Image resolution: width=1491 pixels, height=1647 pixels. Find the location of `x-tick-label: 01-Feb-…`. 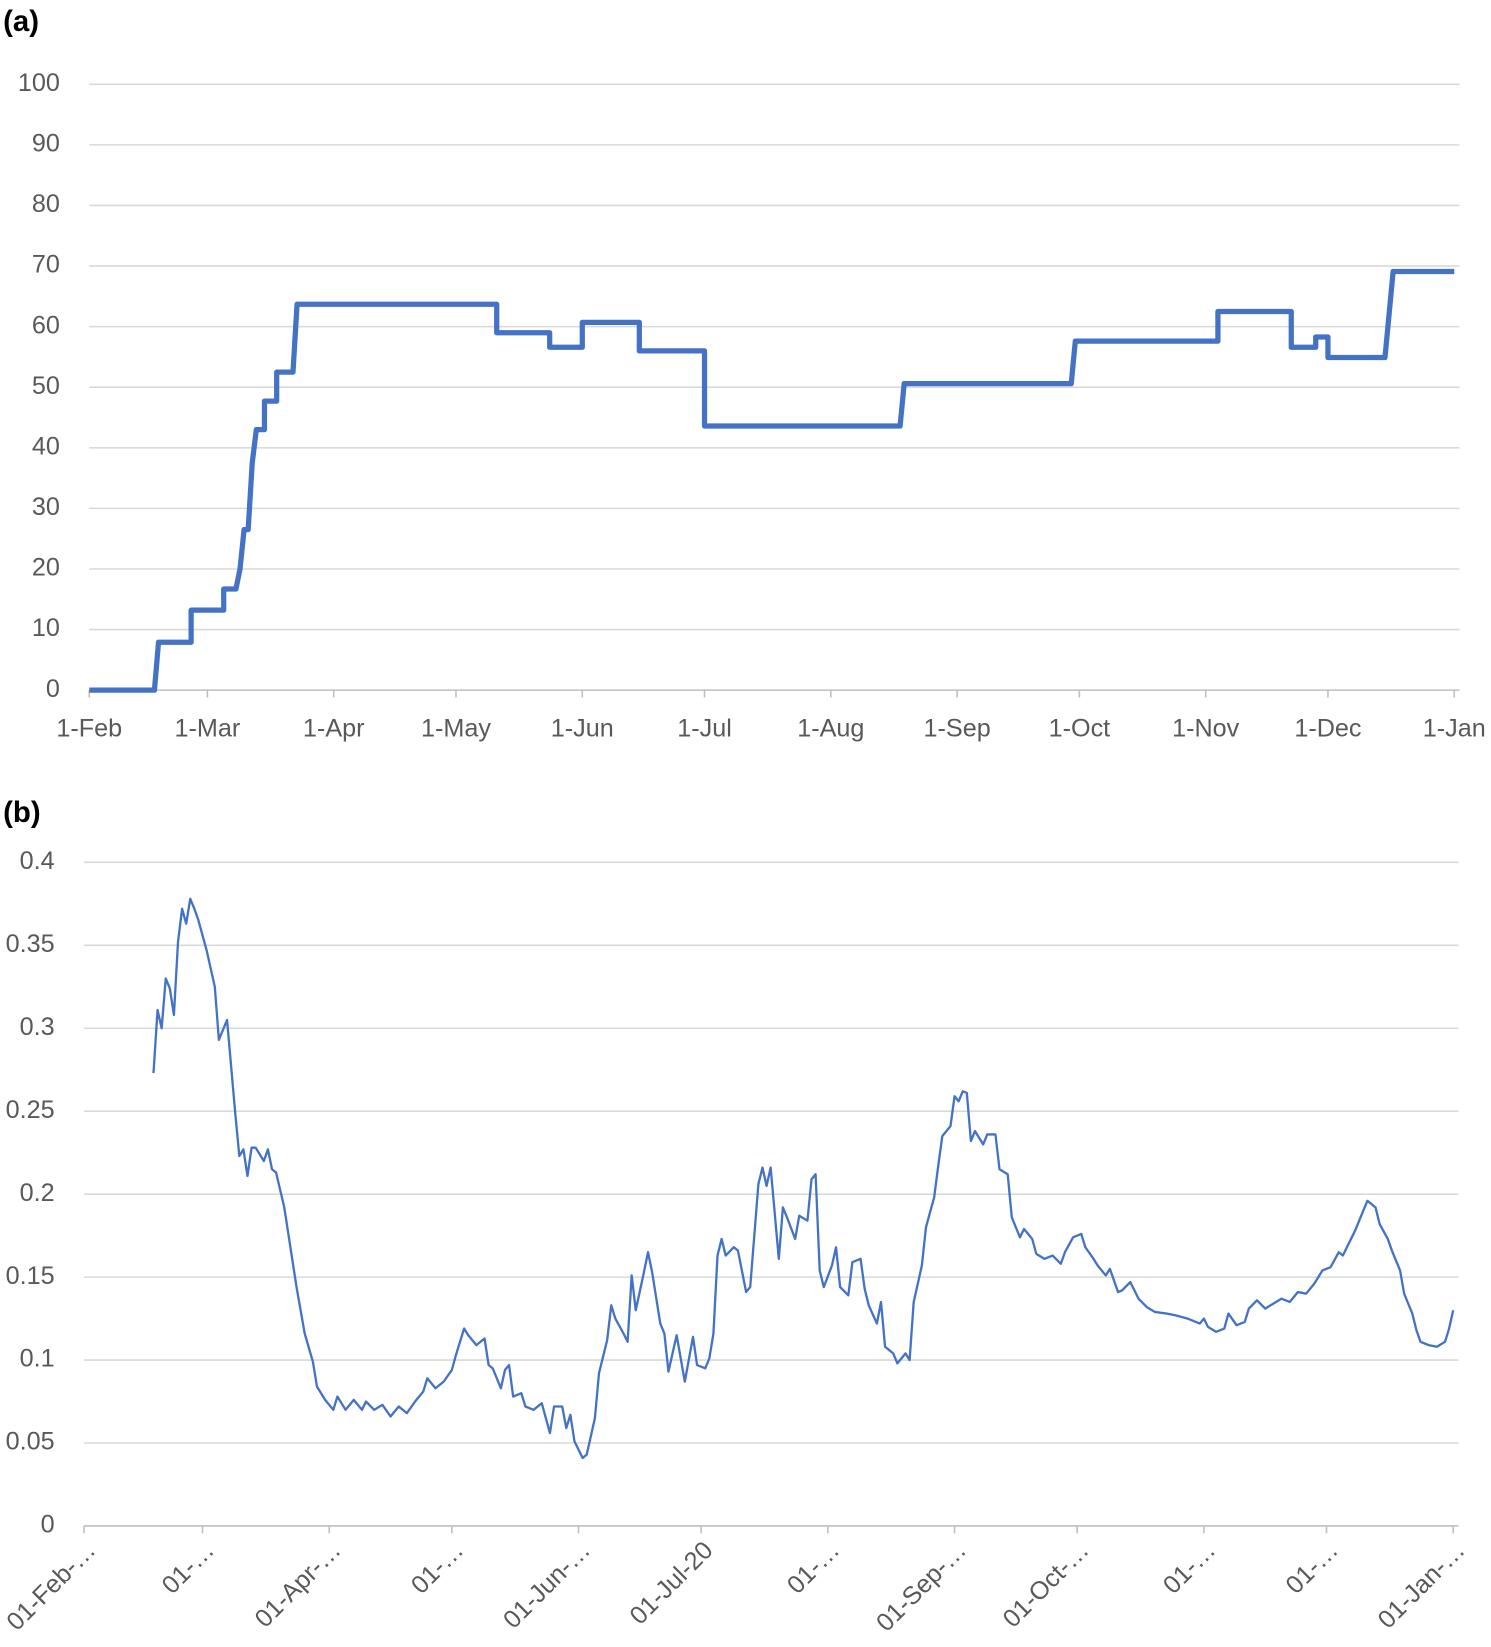

x-tick-label: 01-Feb-… is located at coordinates (51, 1586).